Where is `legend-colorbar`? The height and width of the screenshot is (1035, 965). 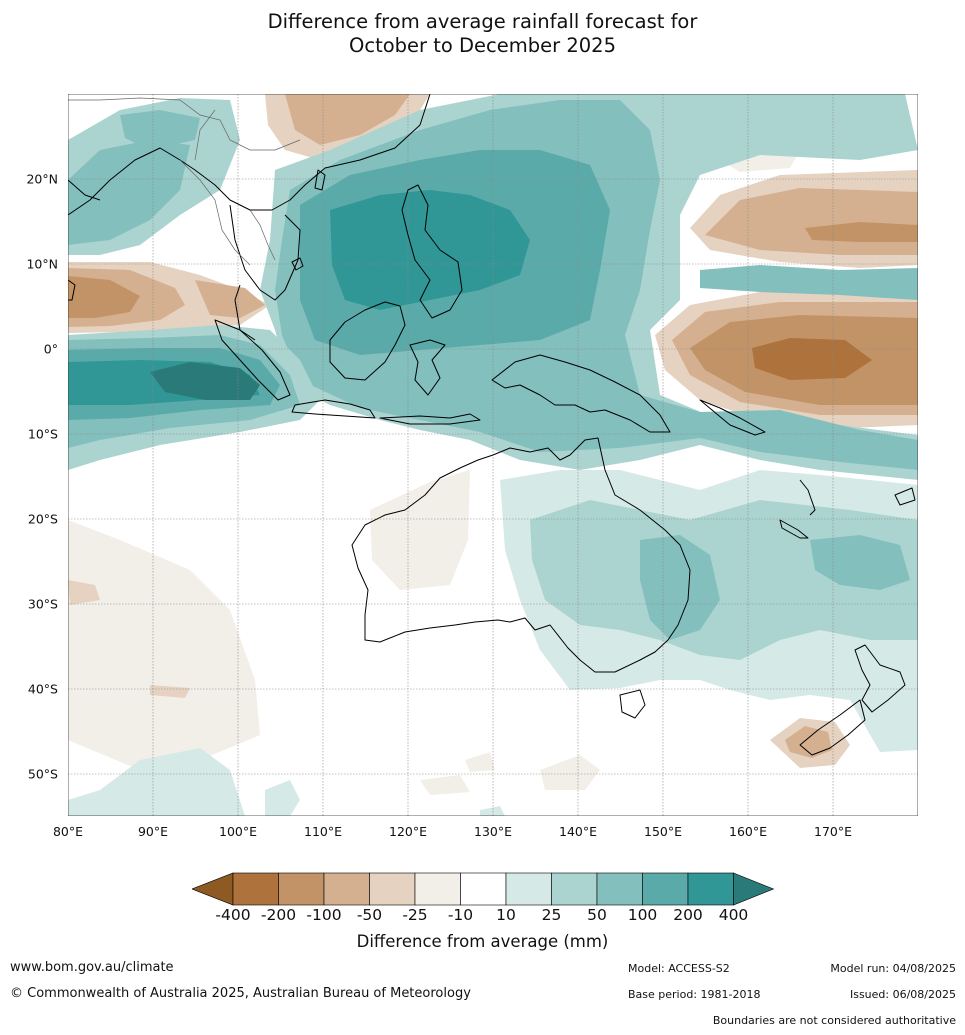 legend-colorbar is located at coordinates (483, 889).